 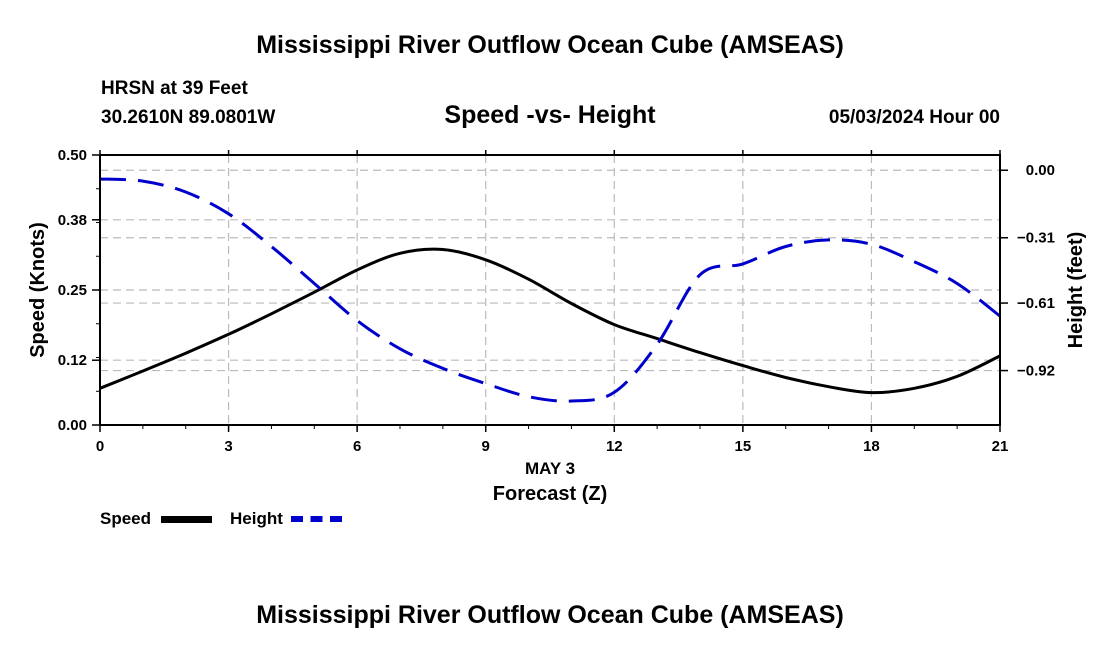 I want to click on x-tick-label: 3, so click(x=228, y=446).